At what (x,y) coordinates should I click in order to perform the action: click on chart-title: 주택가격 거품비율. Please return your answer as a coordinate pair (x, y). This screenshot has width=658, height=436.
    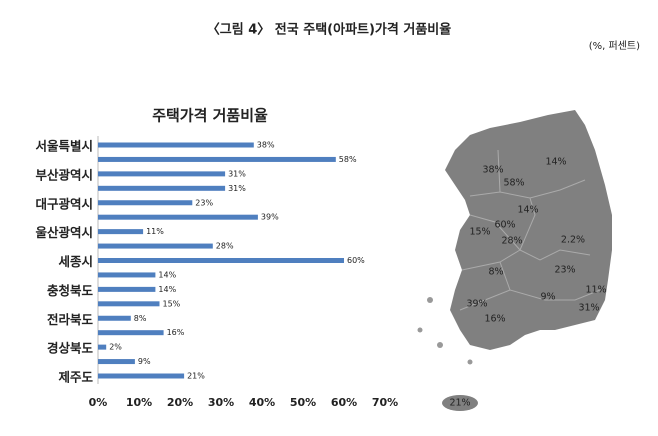
    Looking at the image, I should click on (210, 116).